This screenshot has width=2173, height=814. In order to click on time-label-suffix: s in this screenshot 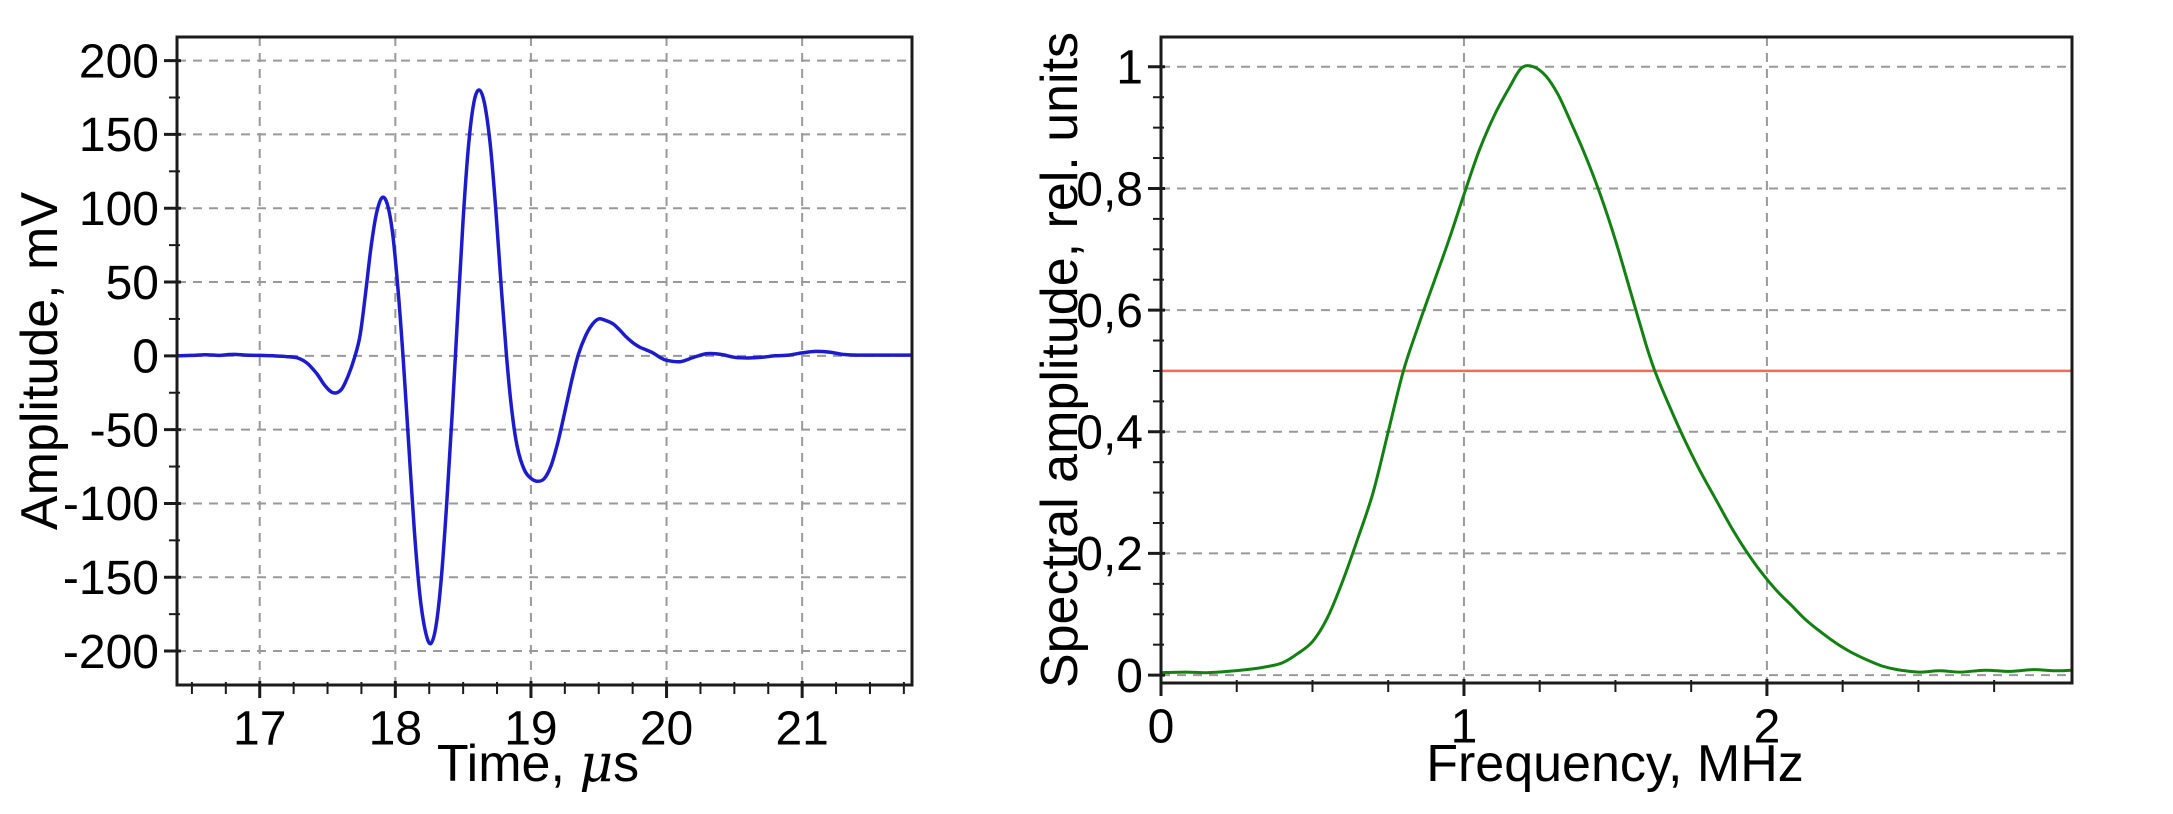, I will do `click(626, 764)`.